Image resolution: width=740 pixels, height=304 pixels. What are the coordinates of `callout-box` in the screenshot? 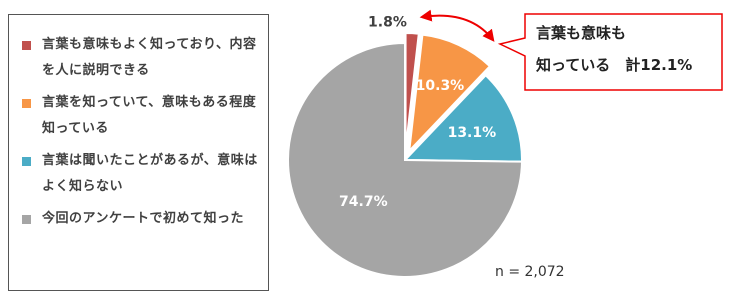 It's located at (610, 52).